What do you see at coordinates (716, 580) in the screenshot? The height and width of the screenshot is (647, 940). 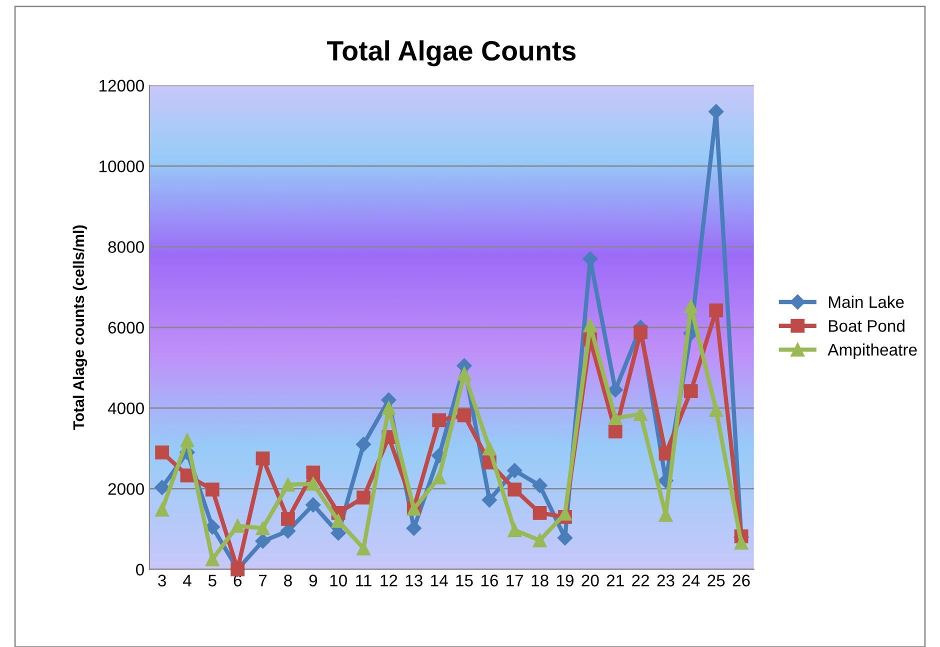 I see `x-tick-label: 25` at bounding box center [716, 580].